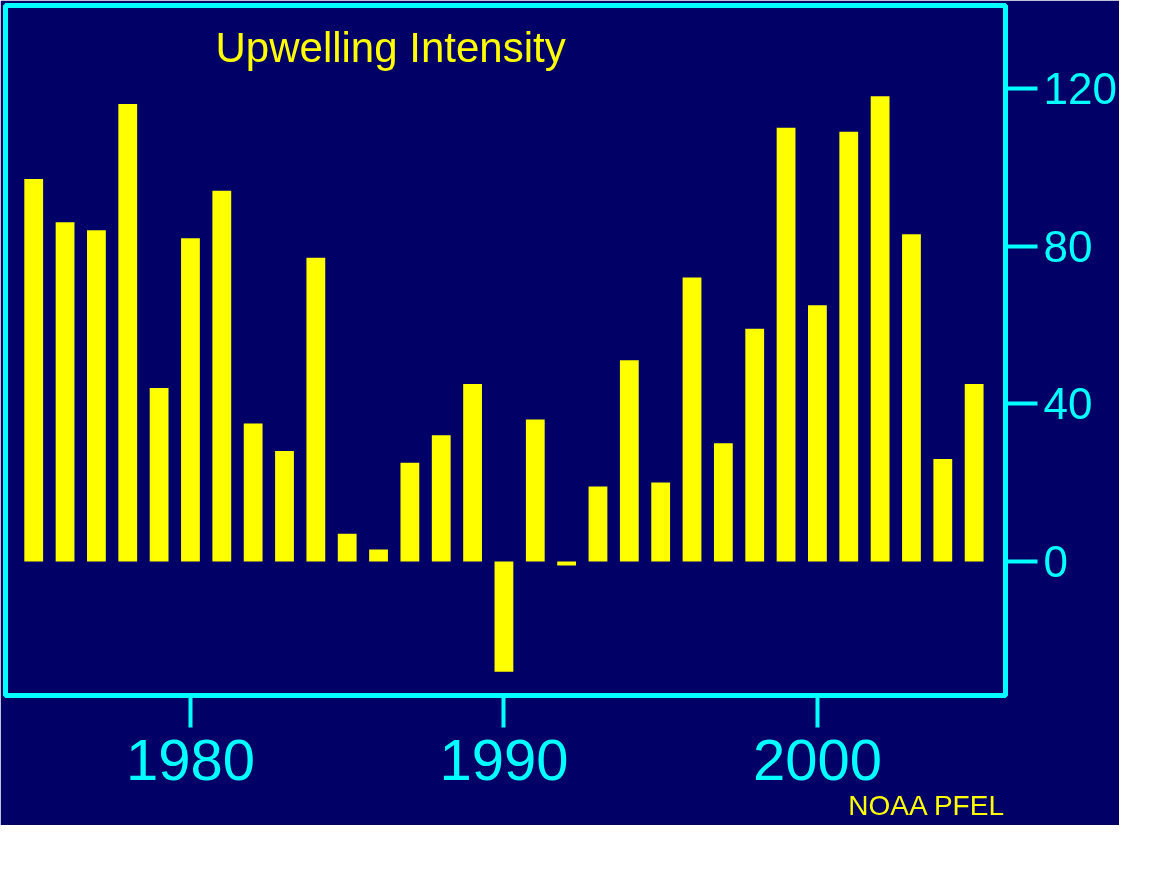 This screenshot has width=1149, height=869. Describe the element at coordinates (504, 759) in the screenshot. I see `x-tick-label: 1990` at that location.